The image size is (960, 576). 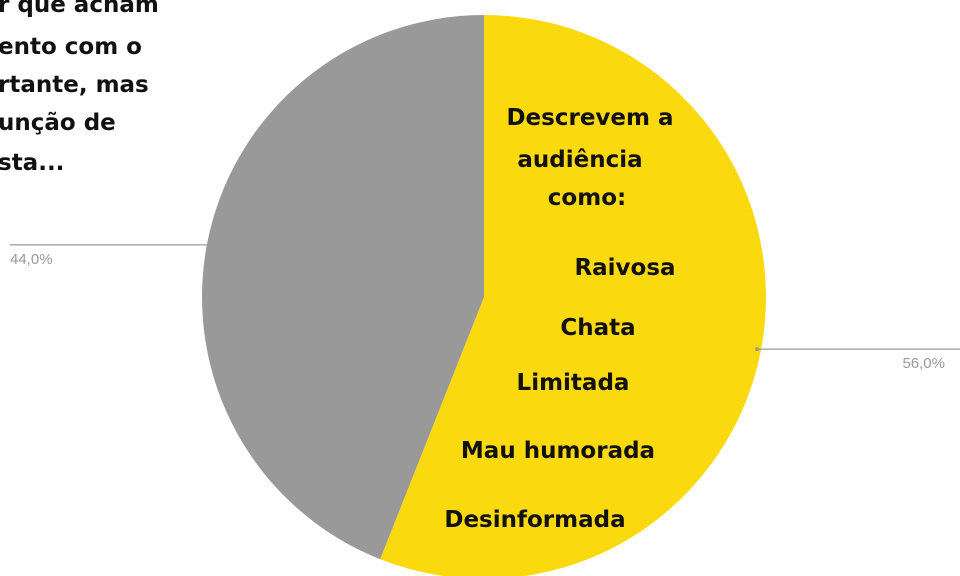 What do you see at coordinates (587, 198) in the screenshot?
I see `annotation: como:` at bounding box center [587, 198].